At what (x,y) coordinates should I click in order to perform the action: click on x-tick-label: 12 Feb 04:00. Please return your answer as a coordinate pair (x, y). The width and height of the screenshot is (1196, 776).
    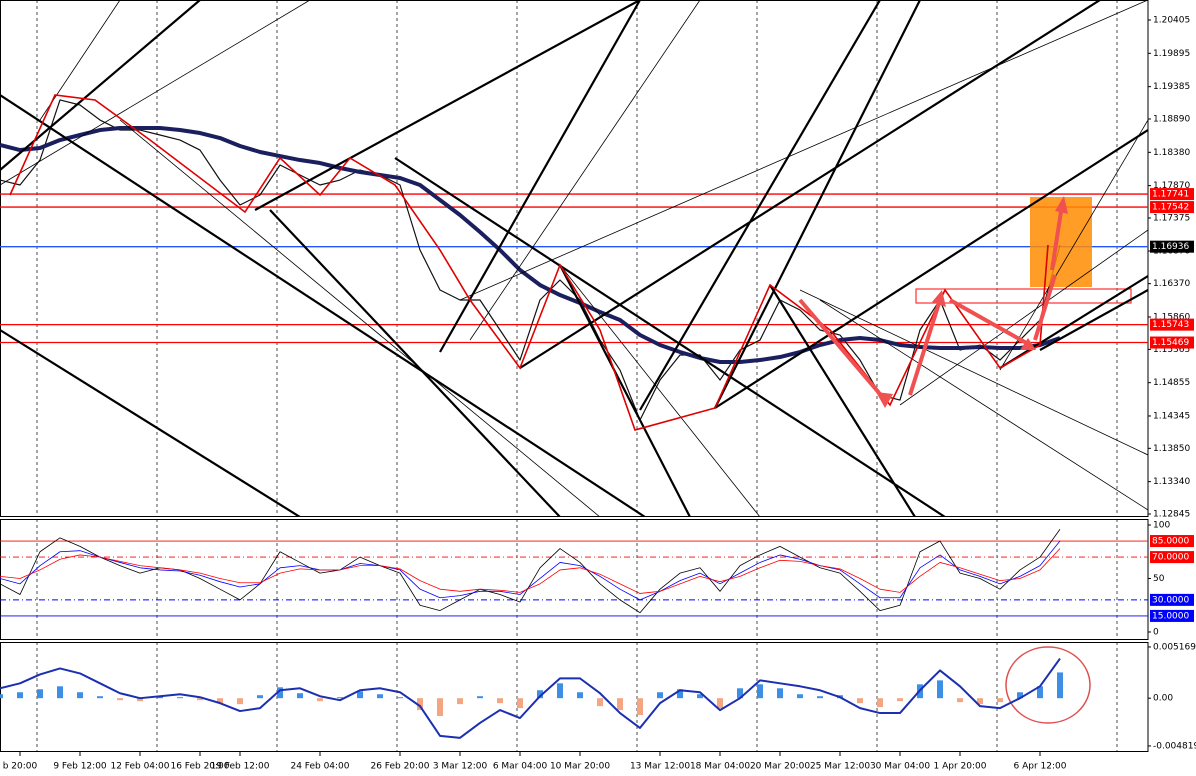
    Looking at the image, I should click on (139, 767).